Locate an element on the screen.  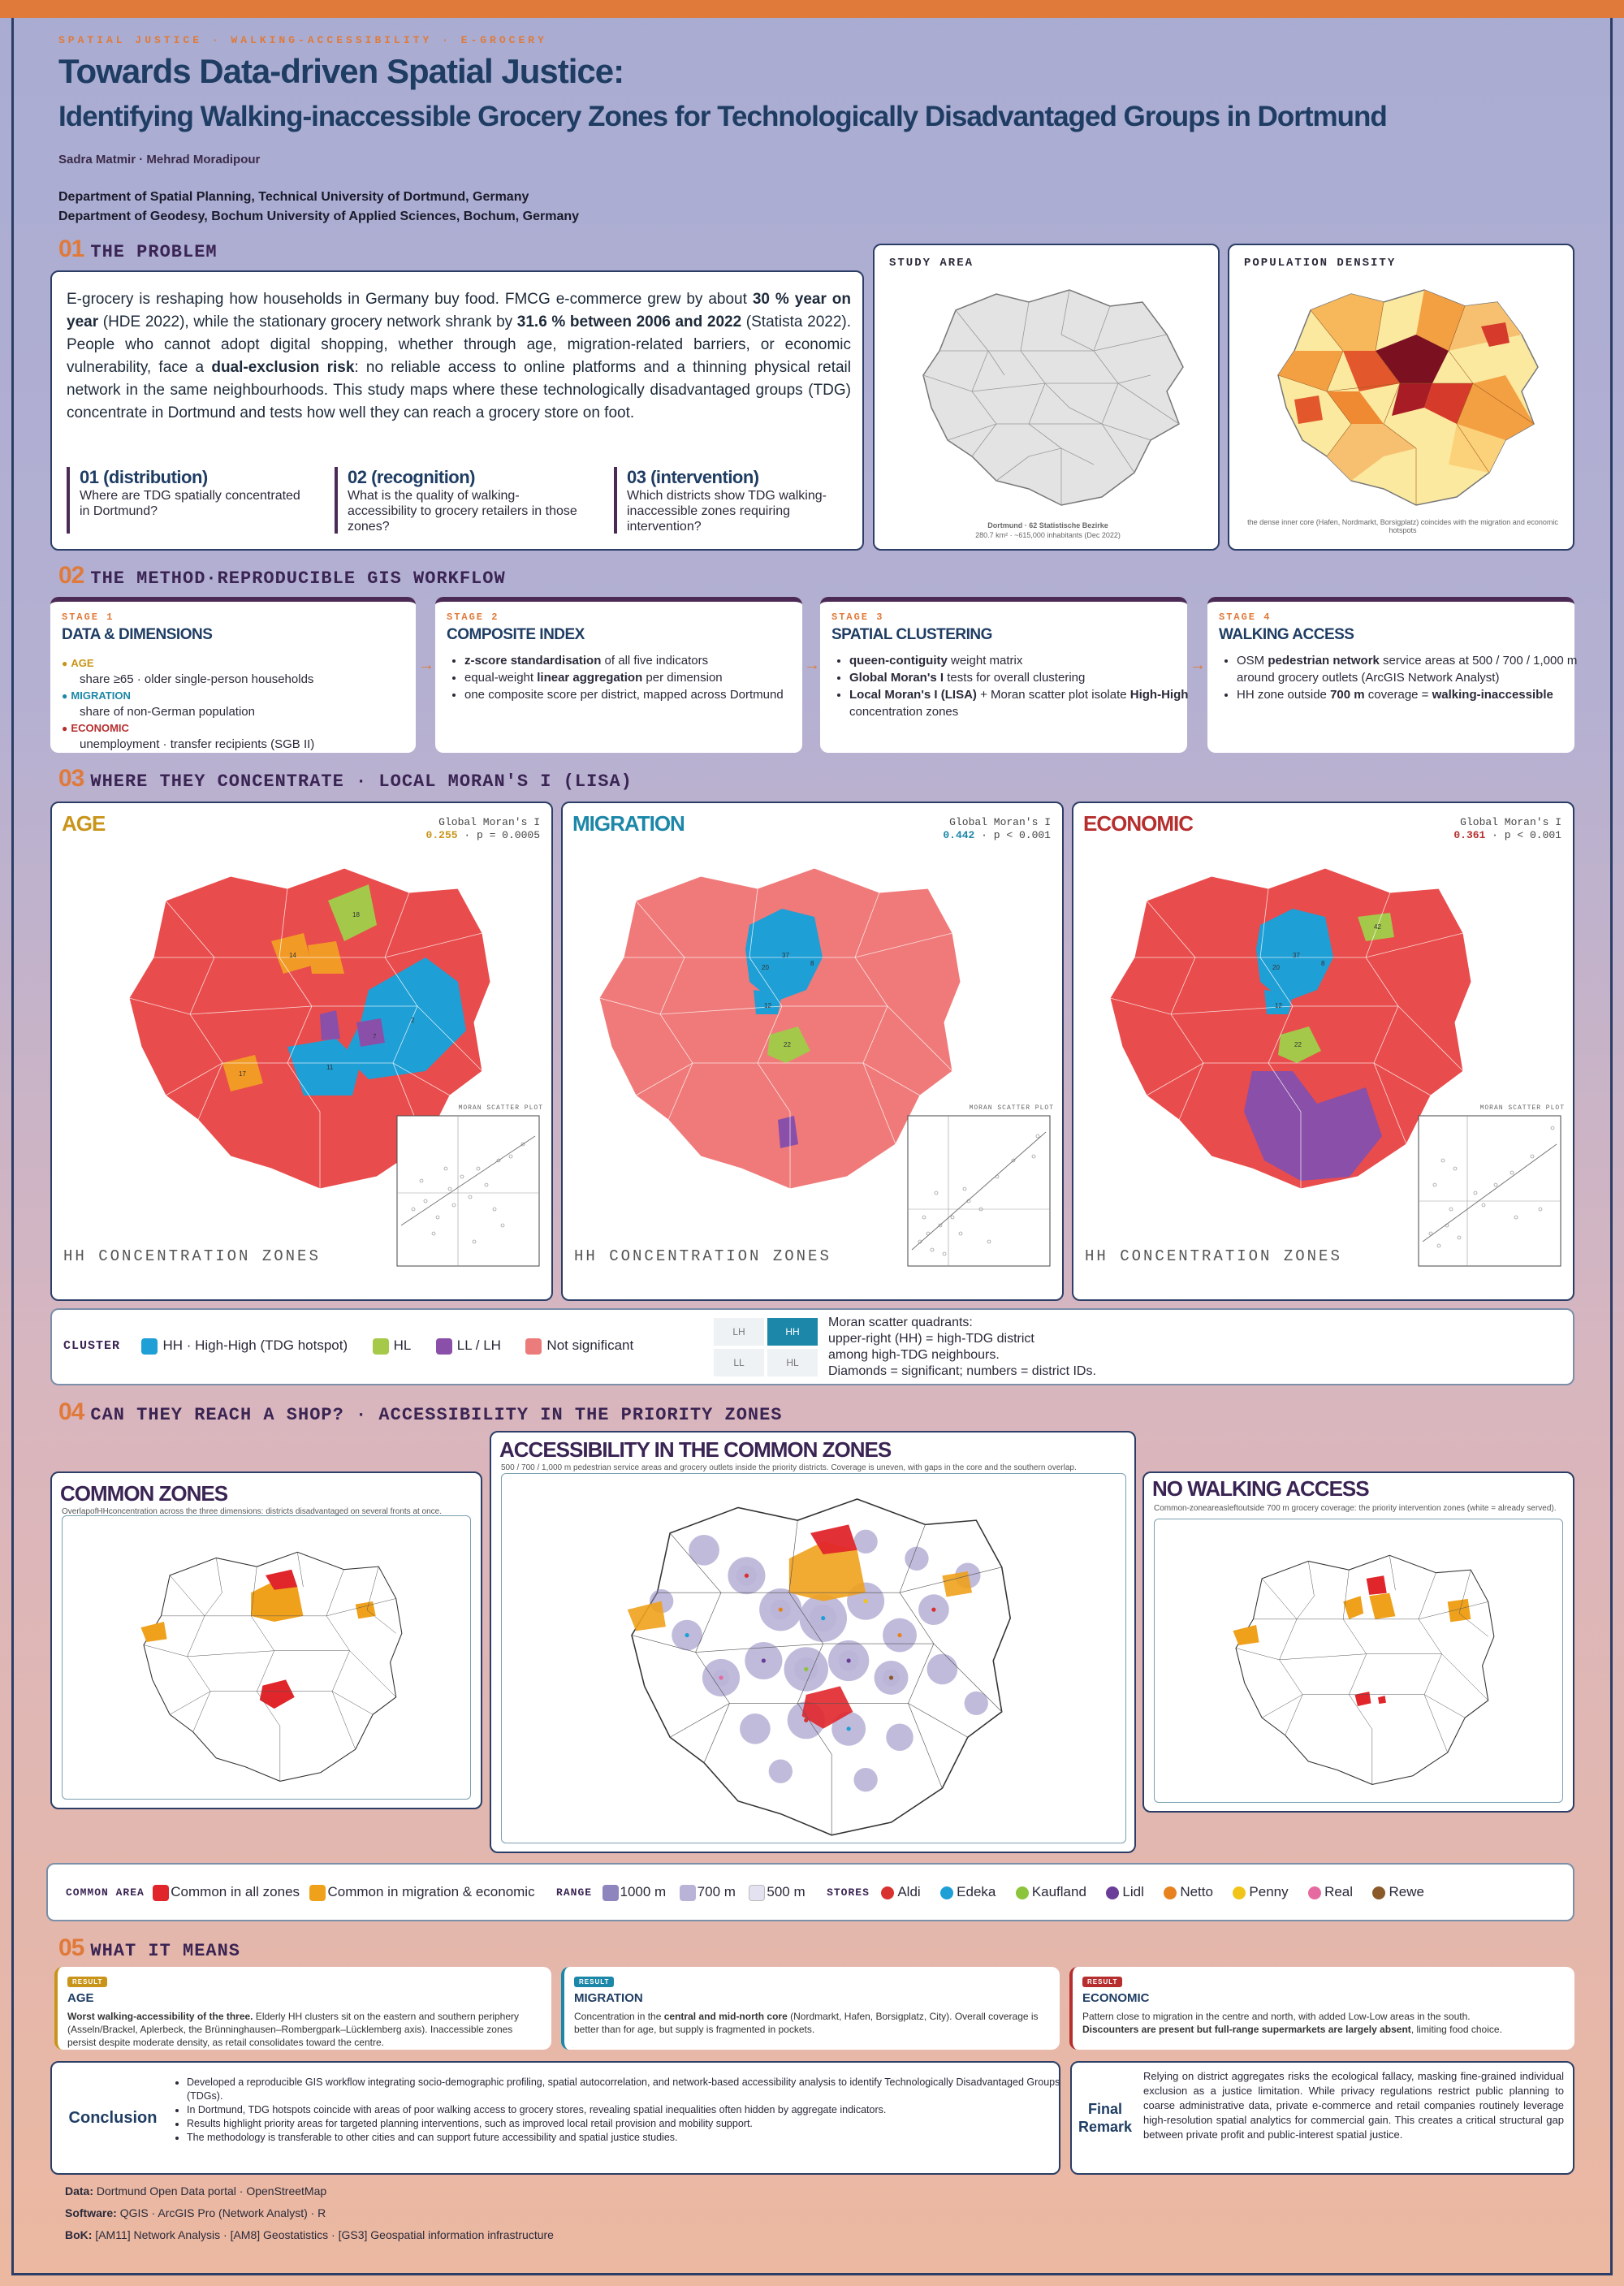
svg-text: 42 is located at coordinates (1378, 927).